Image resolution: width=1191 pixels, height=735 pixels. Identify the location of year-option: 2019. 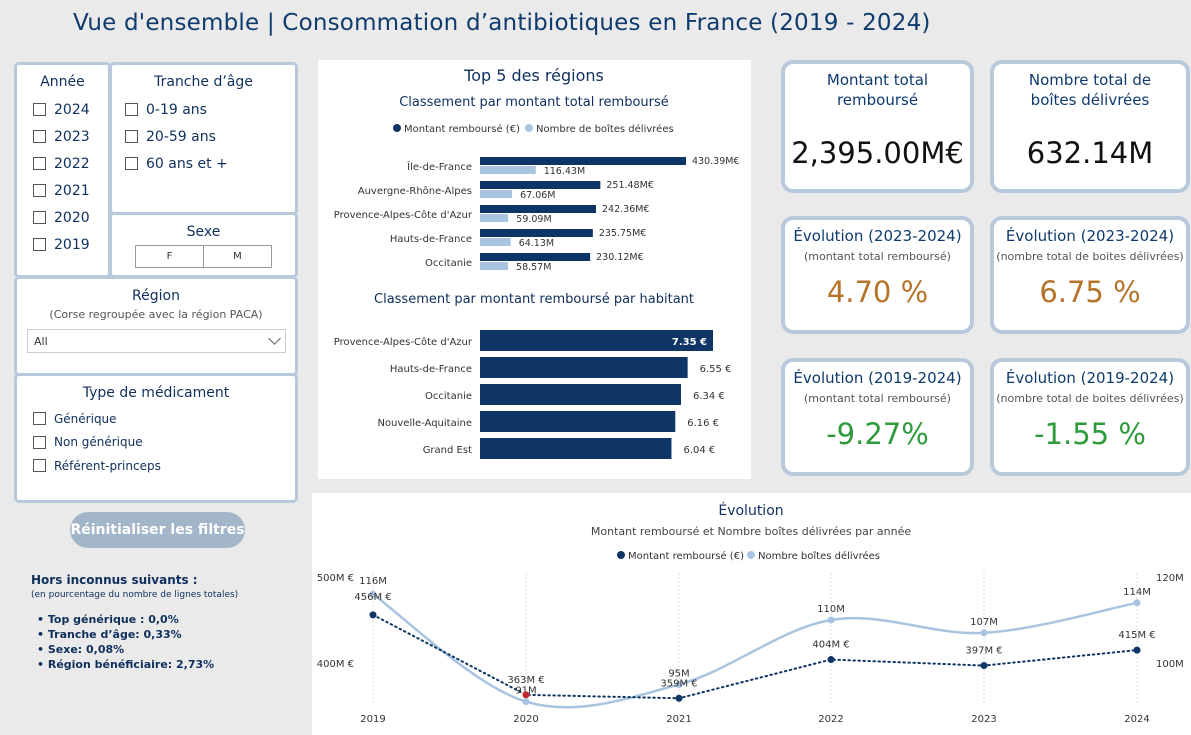
(70, 244).